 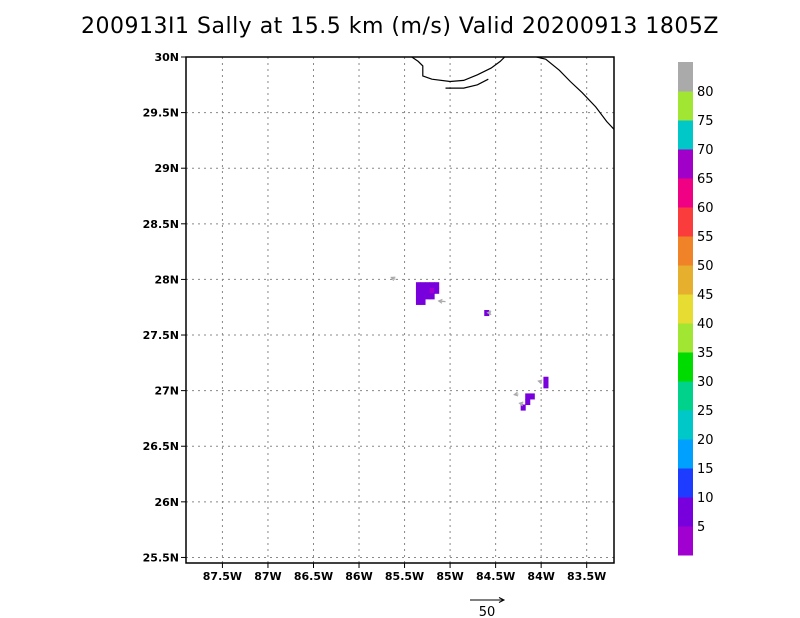 I want to click on lat-tick-label: 26N, so click(x=166, y=502).